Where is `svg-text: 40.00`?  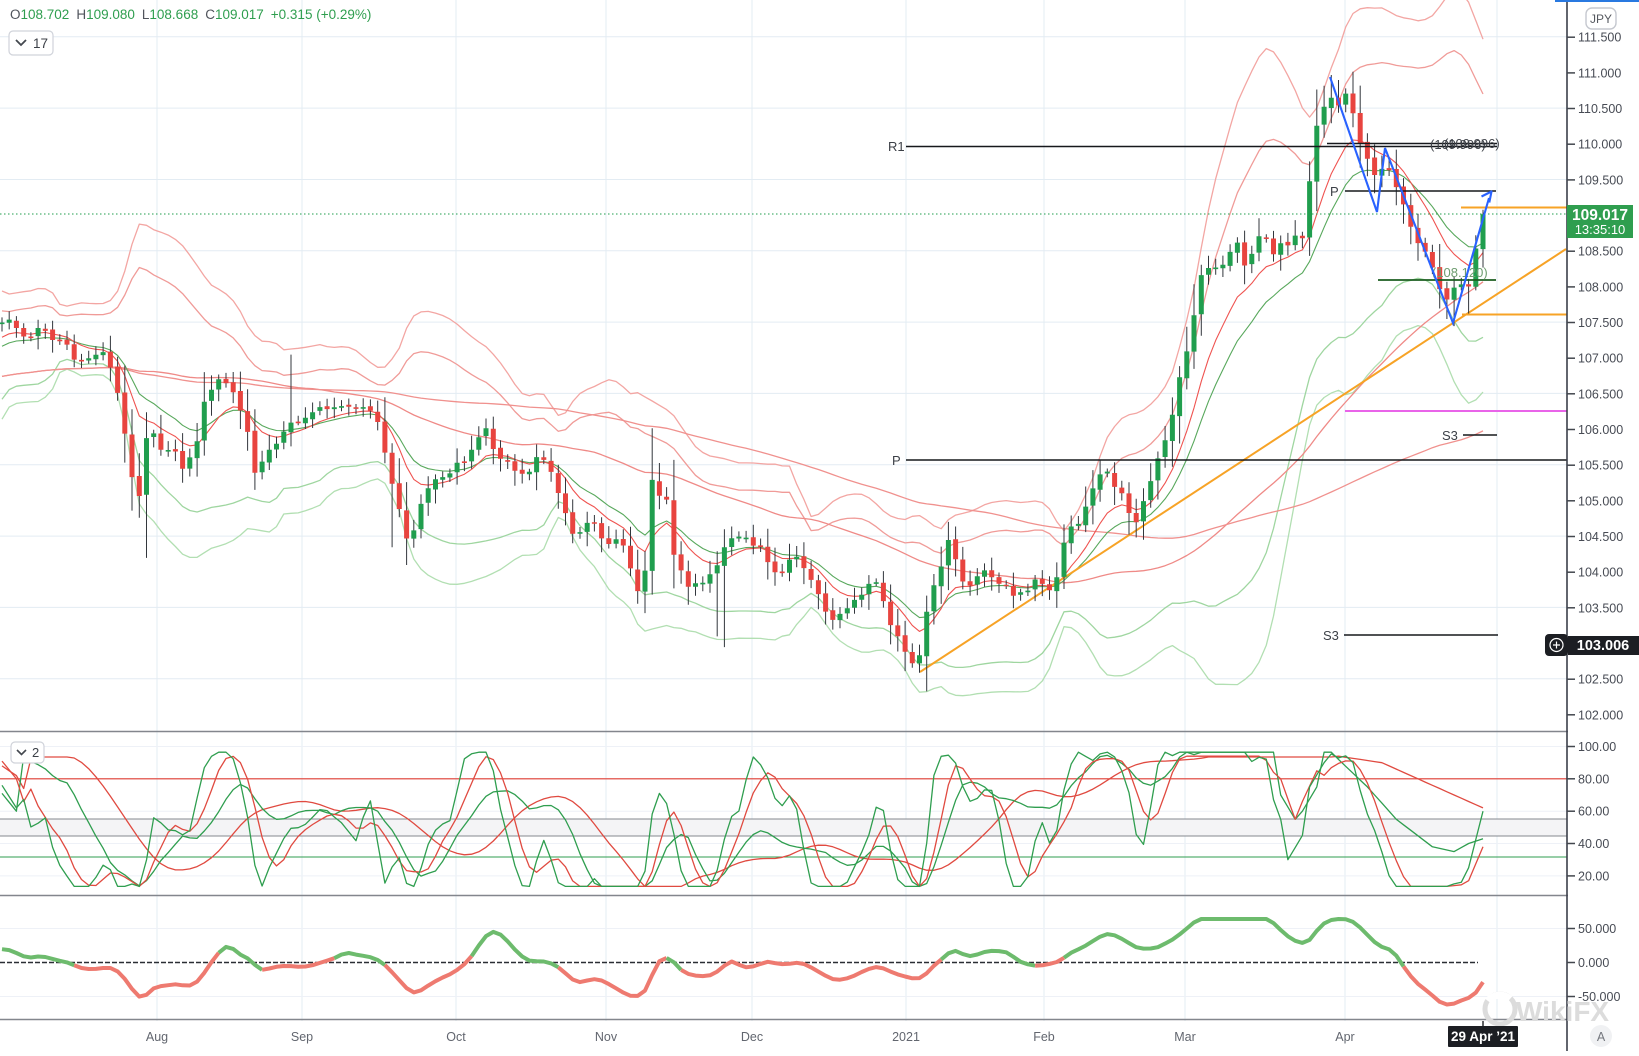
svg-text: 40.00 is located at coordinates (1593, 844).